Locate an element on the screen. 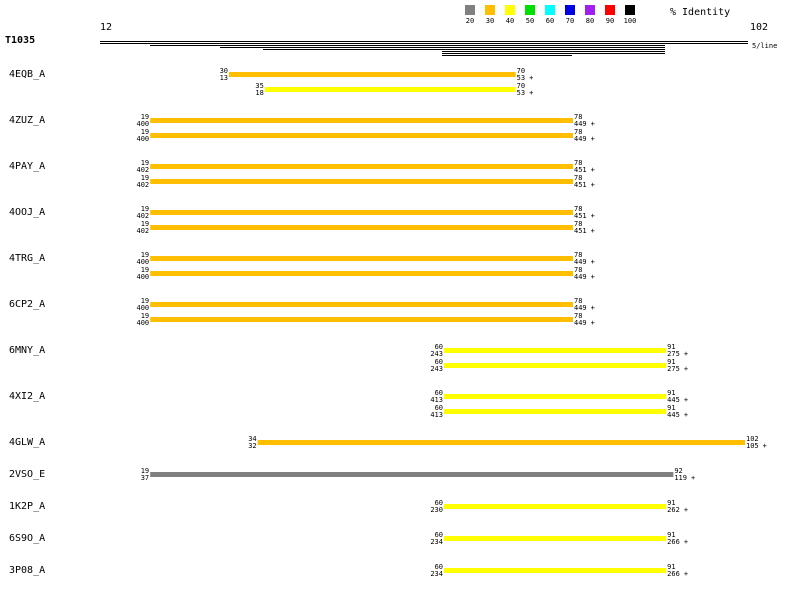  template-start-label: 402 is located at coordinates (143, 185).